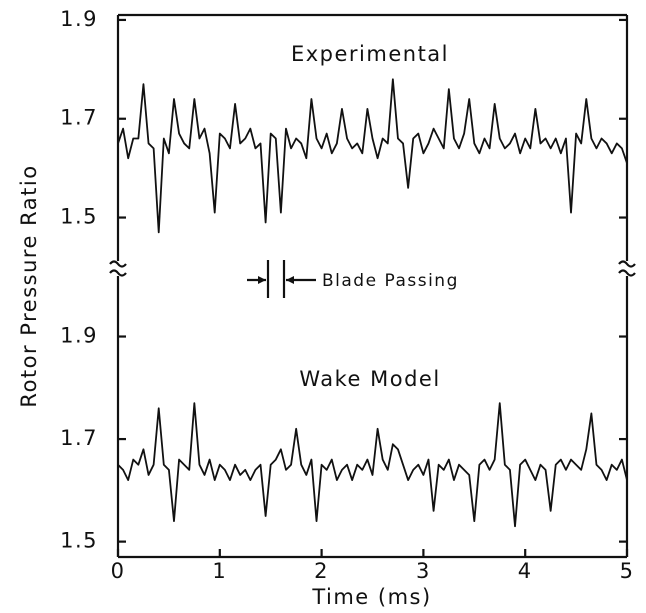  What do you see at coordinates (423, 571) in the screenshot?
I see `x-tick-label: 3` at bounding box center [423, 571].